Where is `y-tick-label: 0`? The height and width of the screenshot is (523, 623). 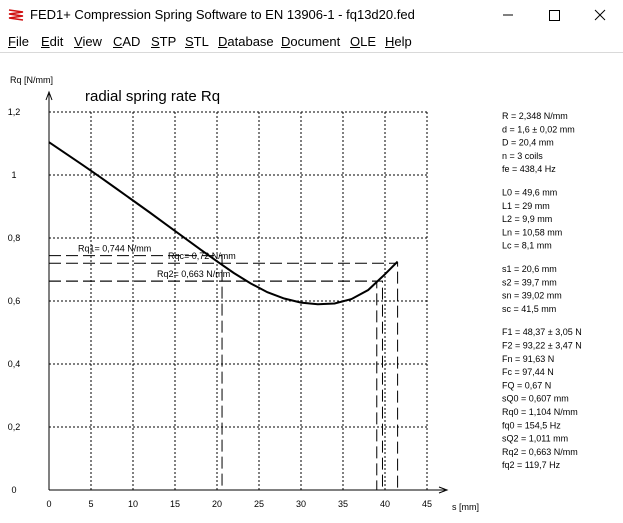
y-tick-label: 0 is located at coordinates (13, 490).